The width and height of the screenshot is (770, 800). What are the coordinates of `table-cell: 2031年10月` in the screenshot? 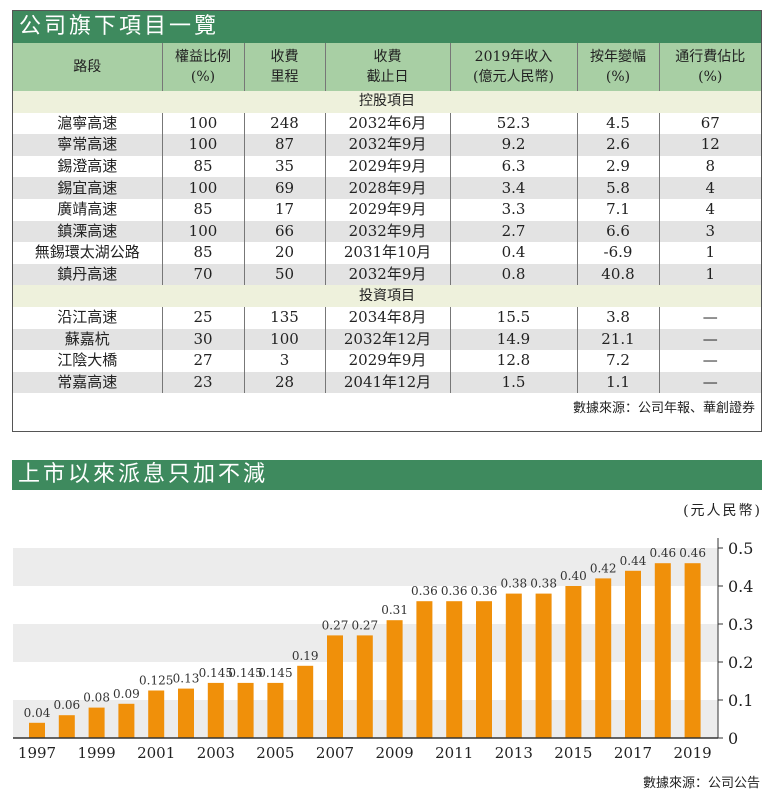 It's located at (387, 253).